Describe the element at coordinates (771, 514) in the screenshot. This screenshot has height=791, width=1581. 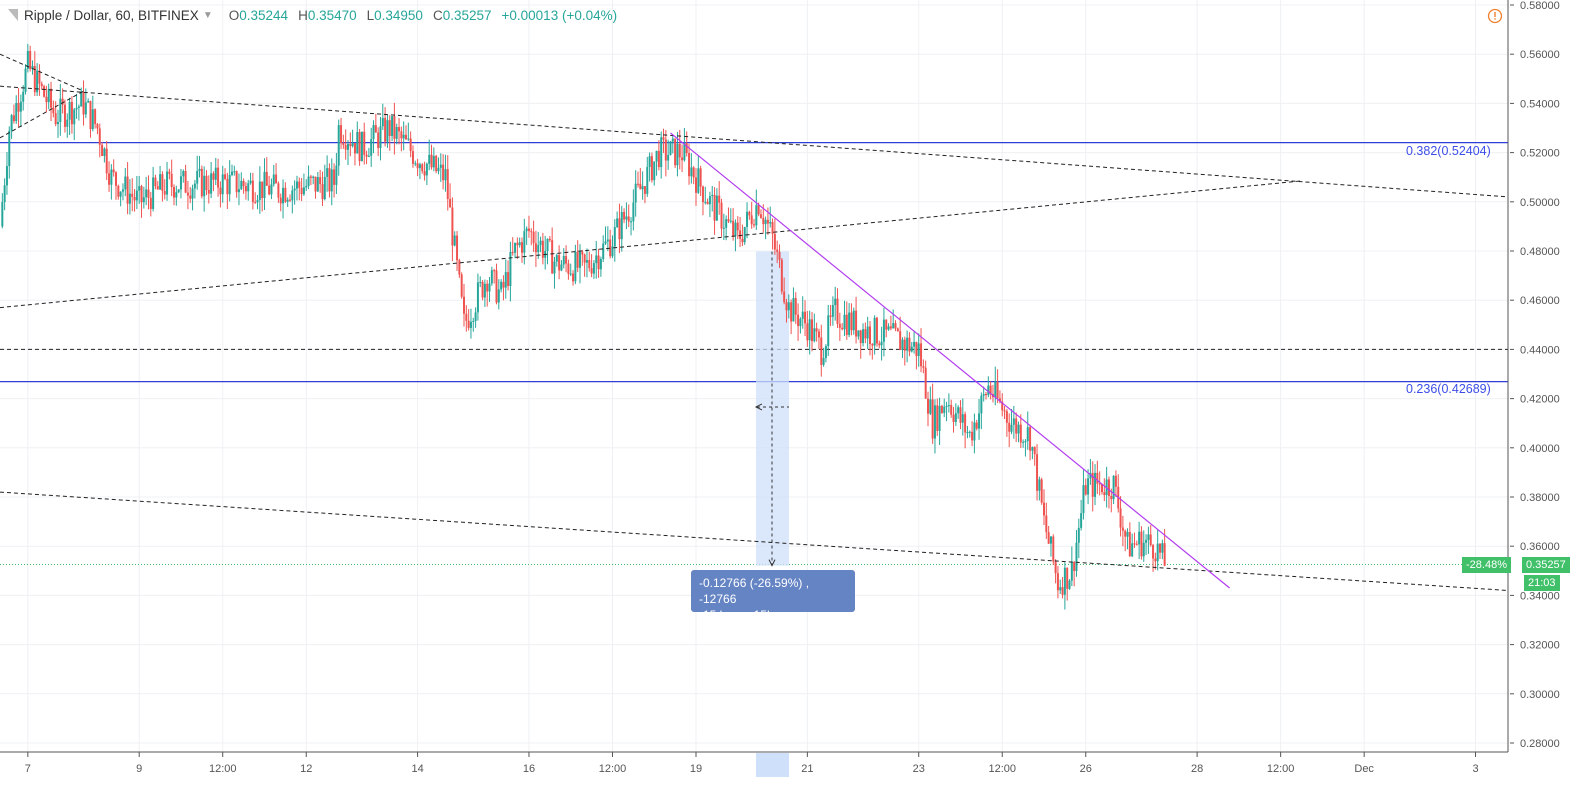
I see `measure-zone` at that location.